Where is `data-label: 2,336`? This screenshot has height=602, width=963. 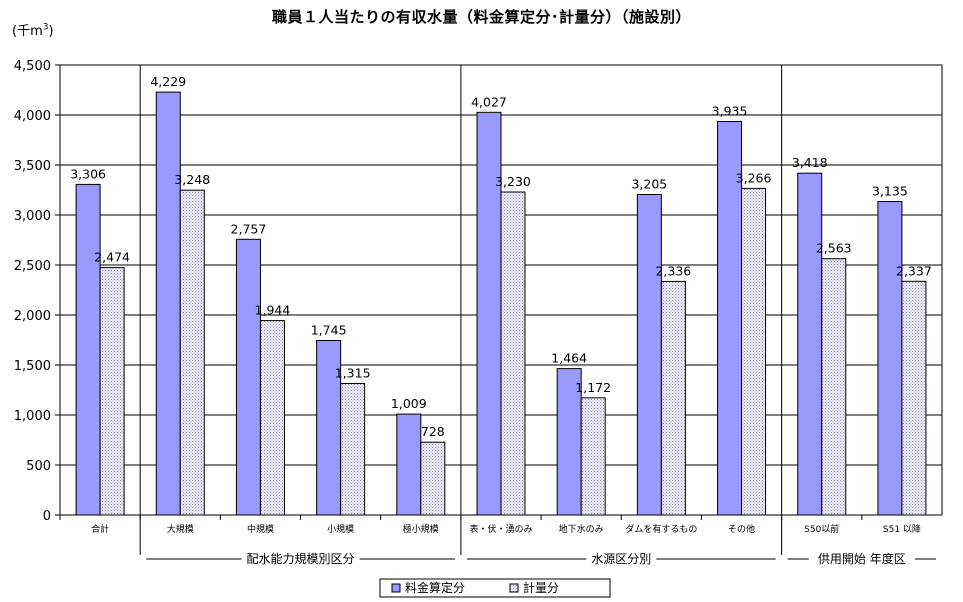 data-label: 2,336 is located at coordinates (673, 270).